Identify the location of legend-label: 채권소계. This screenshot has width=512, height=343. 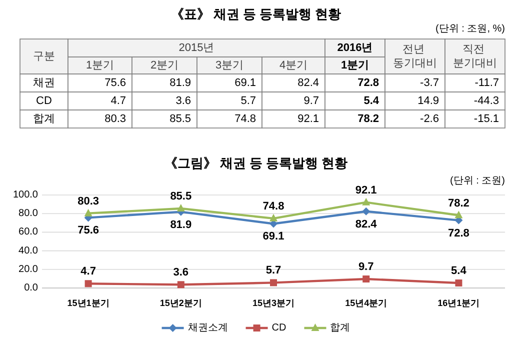
(208, 328).